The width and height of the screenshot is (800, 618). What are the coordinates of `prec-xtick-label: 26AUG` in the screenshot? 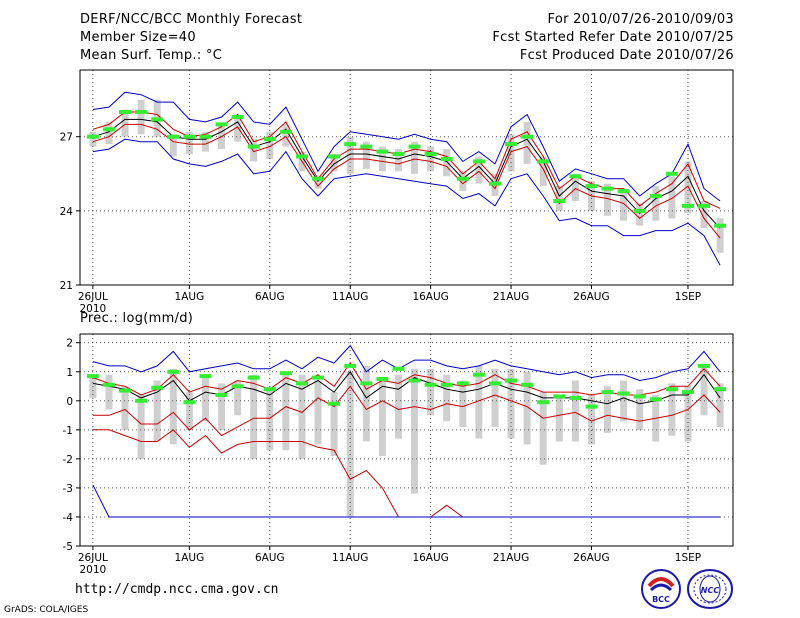 It's located at (591, 558).